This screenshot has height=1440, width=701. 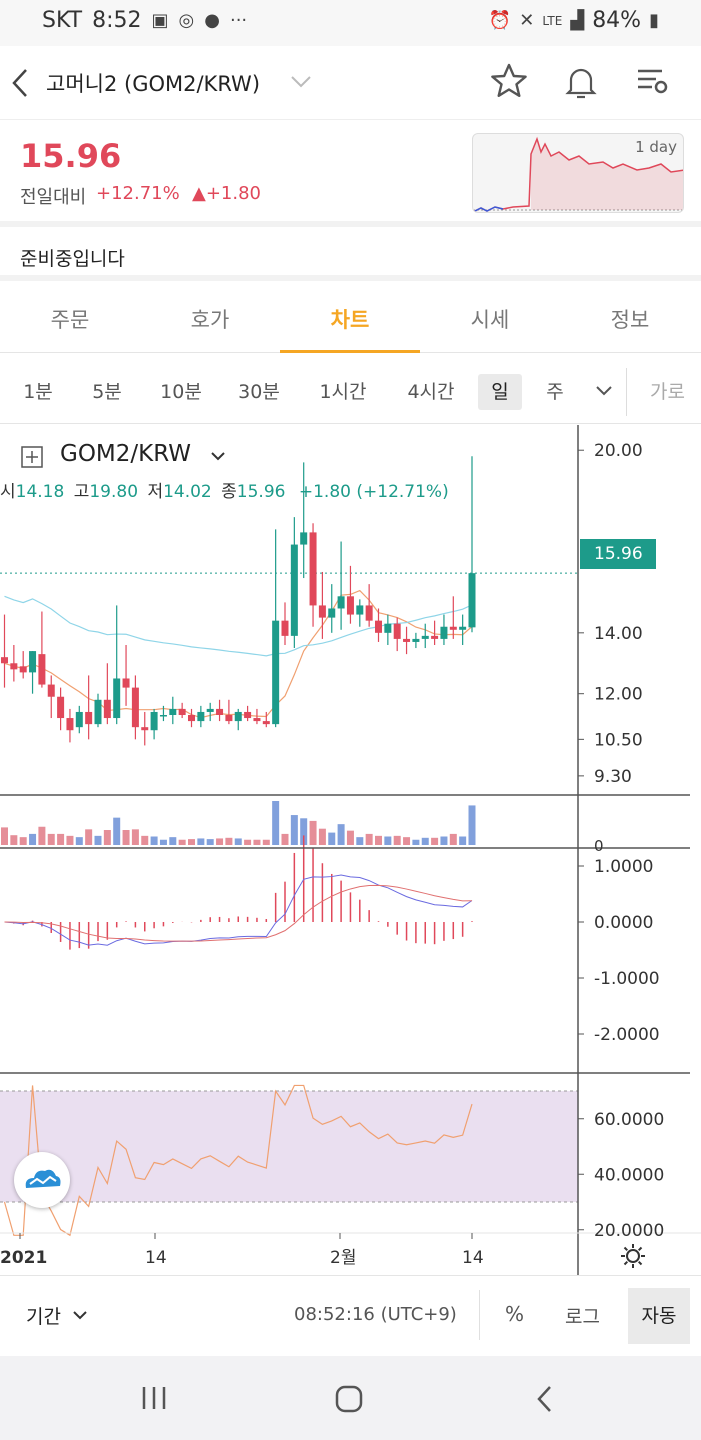 What do you see at coordinates (212, 20) in the screenshot?
I see `message-icon: ●` at bounding box center [212, 20].